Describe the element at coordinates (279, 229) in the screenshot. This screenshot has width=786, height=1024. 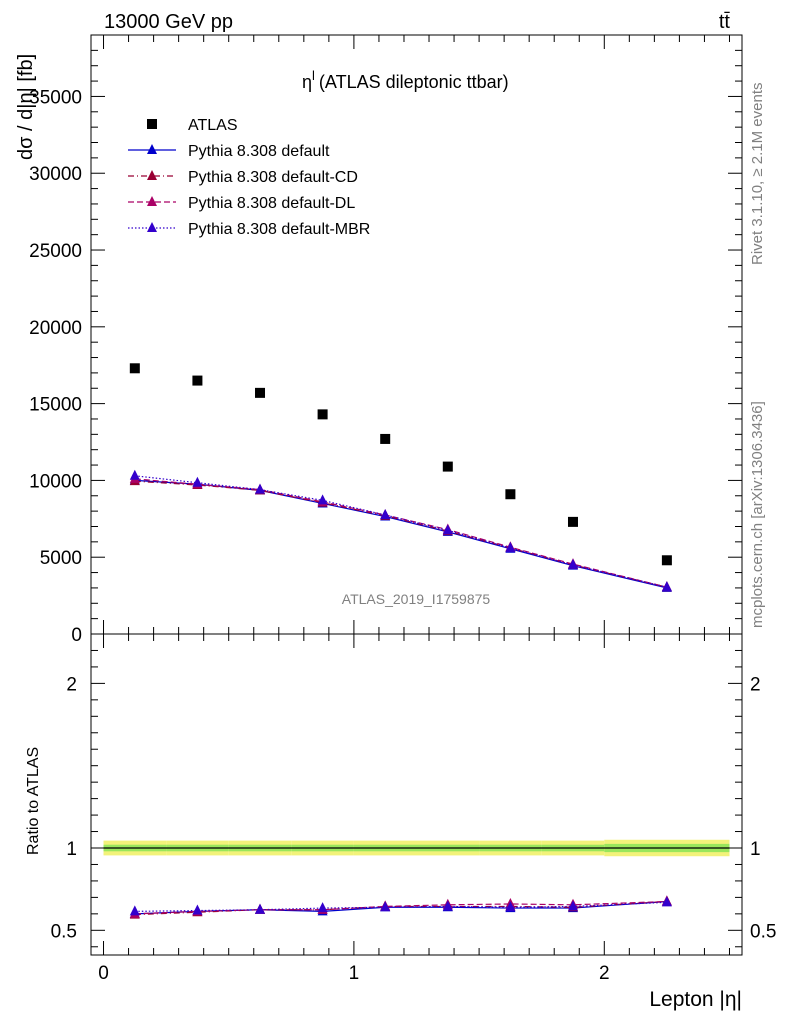
I see `legend-label: Pythia 8.308 default-MBR` at that location.